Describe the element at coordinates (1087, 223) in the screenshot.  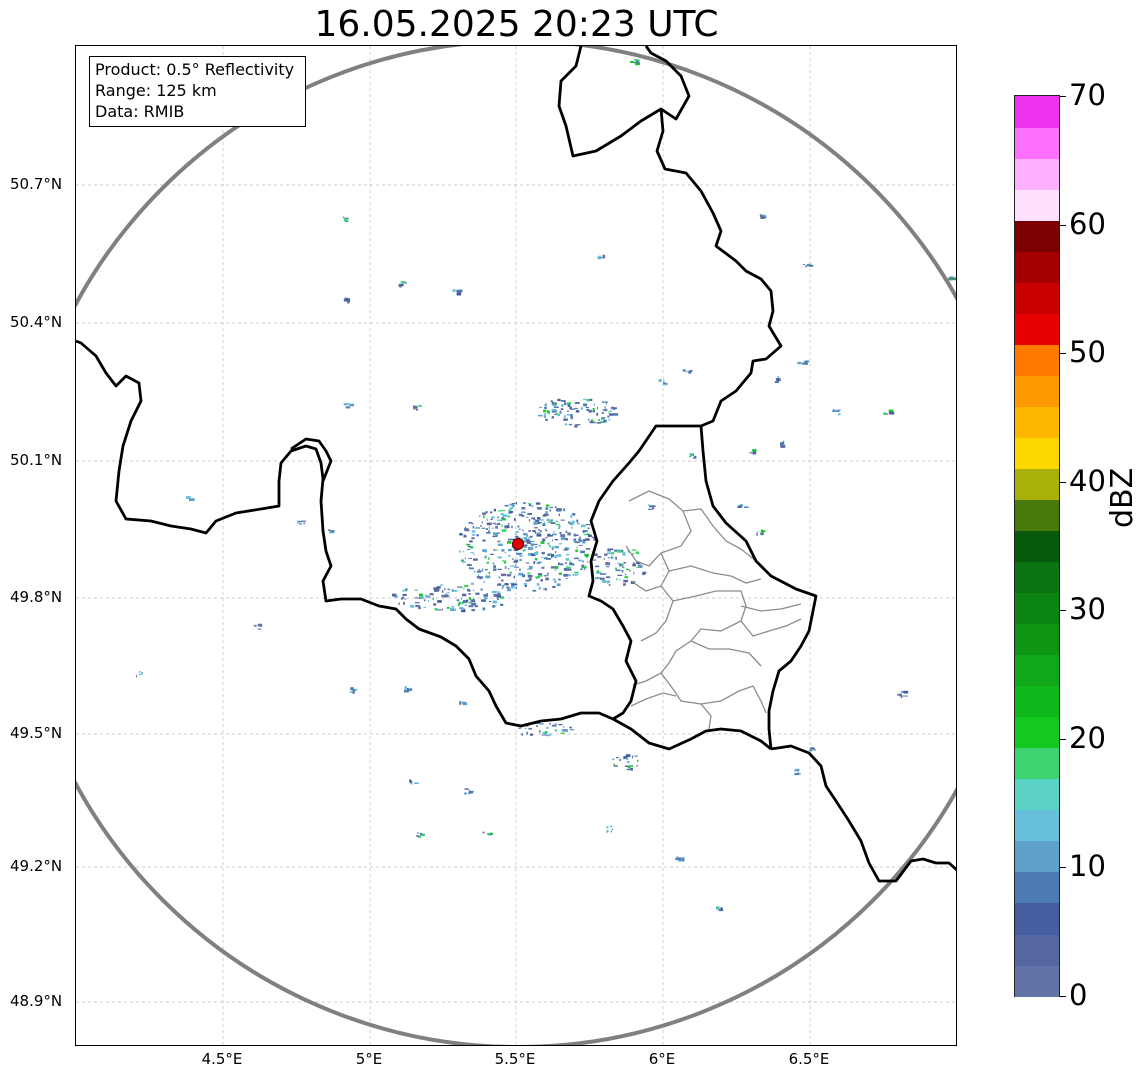
I see `colorbar-tick-label: 60` at that location.